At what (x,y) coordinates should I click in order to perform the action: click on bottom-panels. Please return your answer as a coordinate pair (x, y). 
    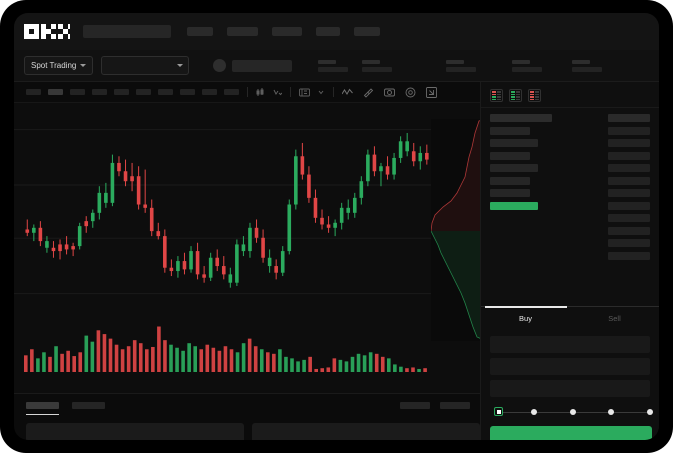
    Looking at the image, I should click on (247, 431).